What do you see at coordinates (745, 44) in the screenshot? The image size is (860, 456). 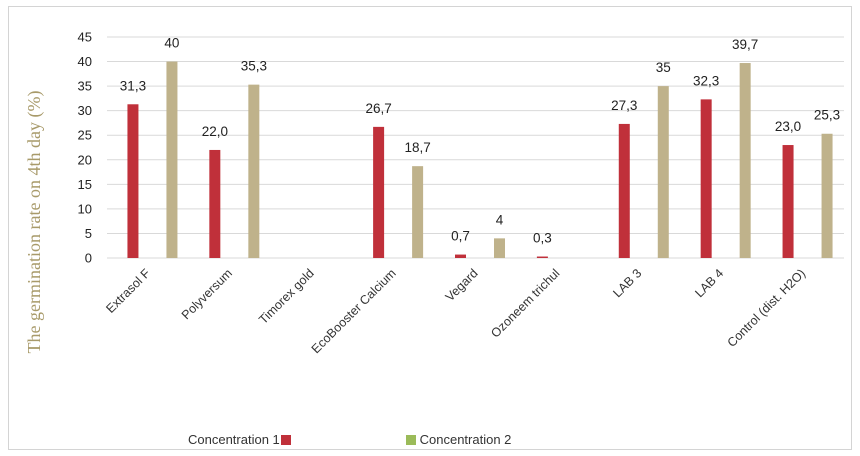 I see `data-label: 39,7` at bounding box center [745, 44].